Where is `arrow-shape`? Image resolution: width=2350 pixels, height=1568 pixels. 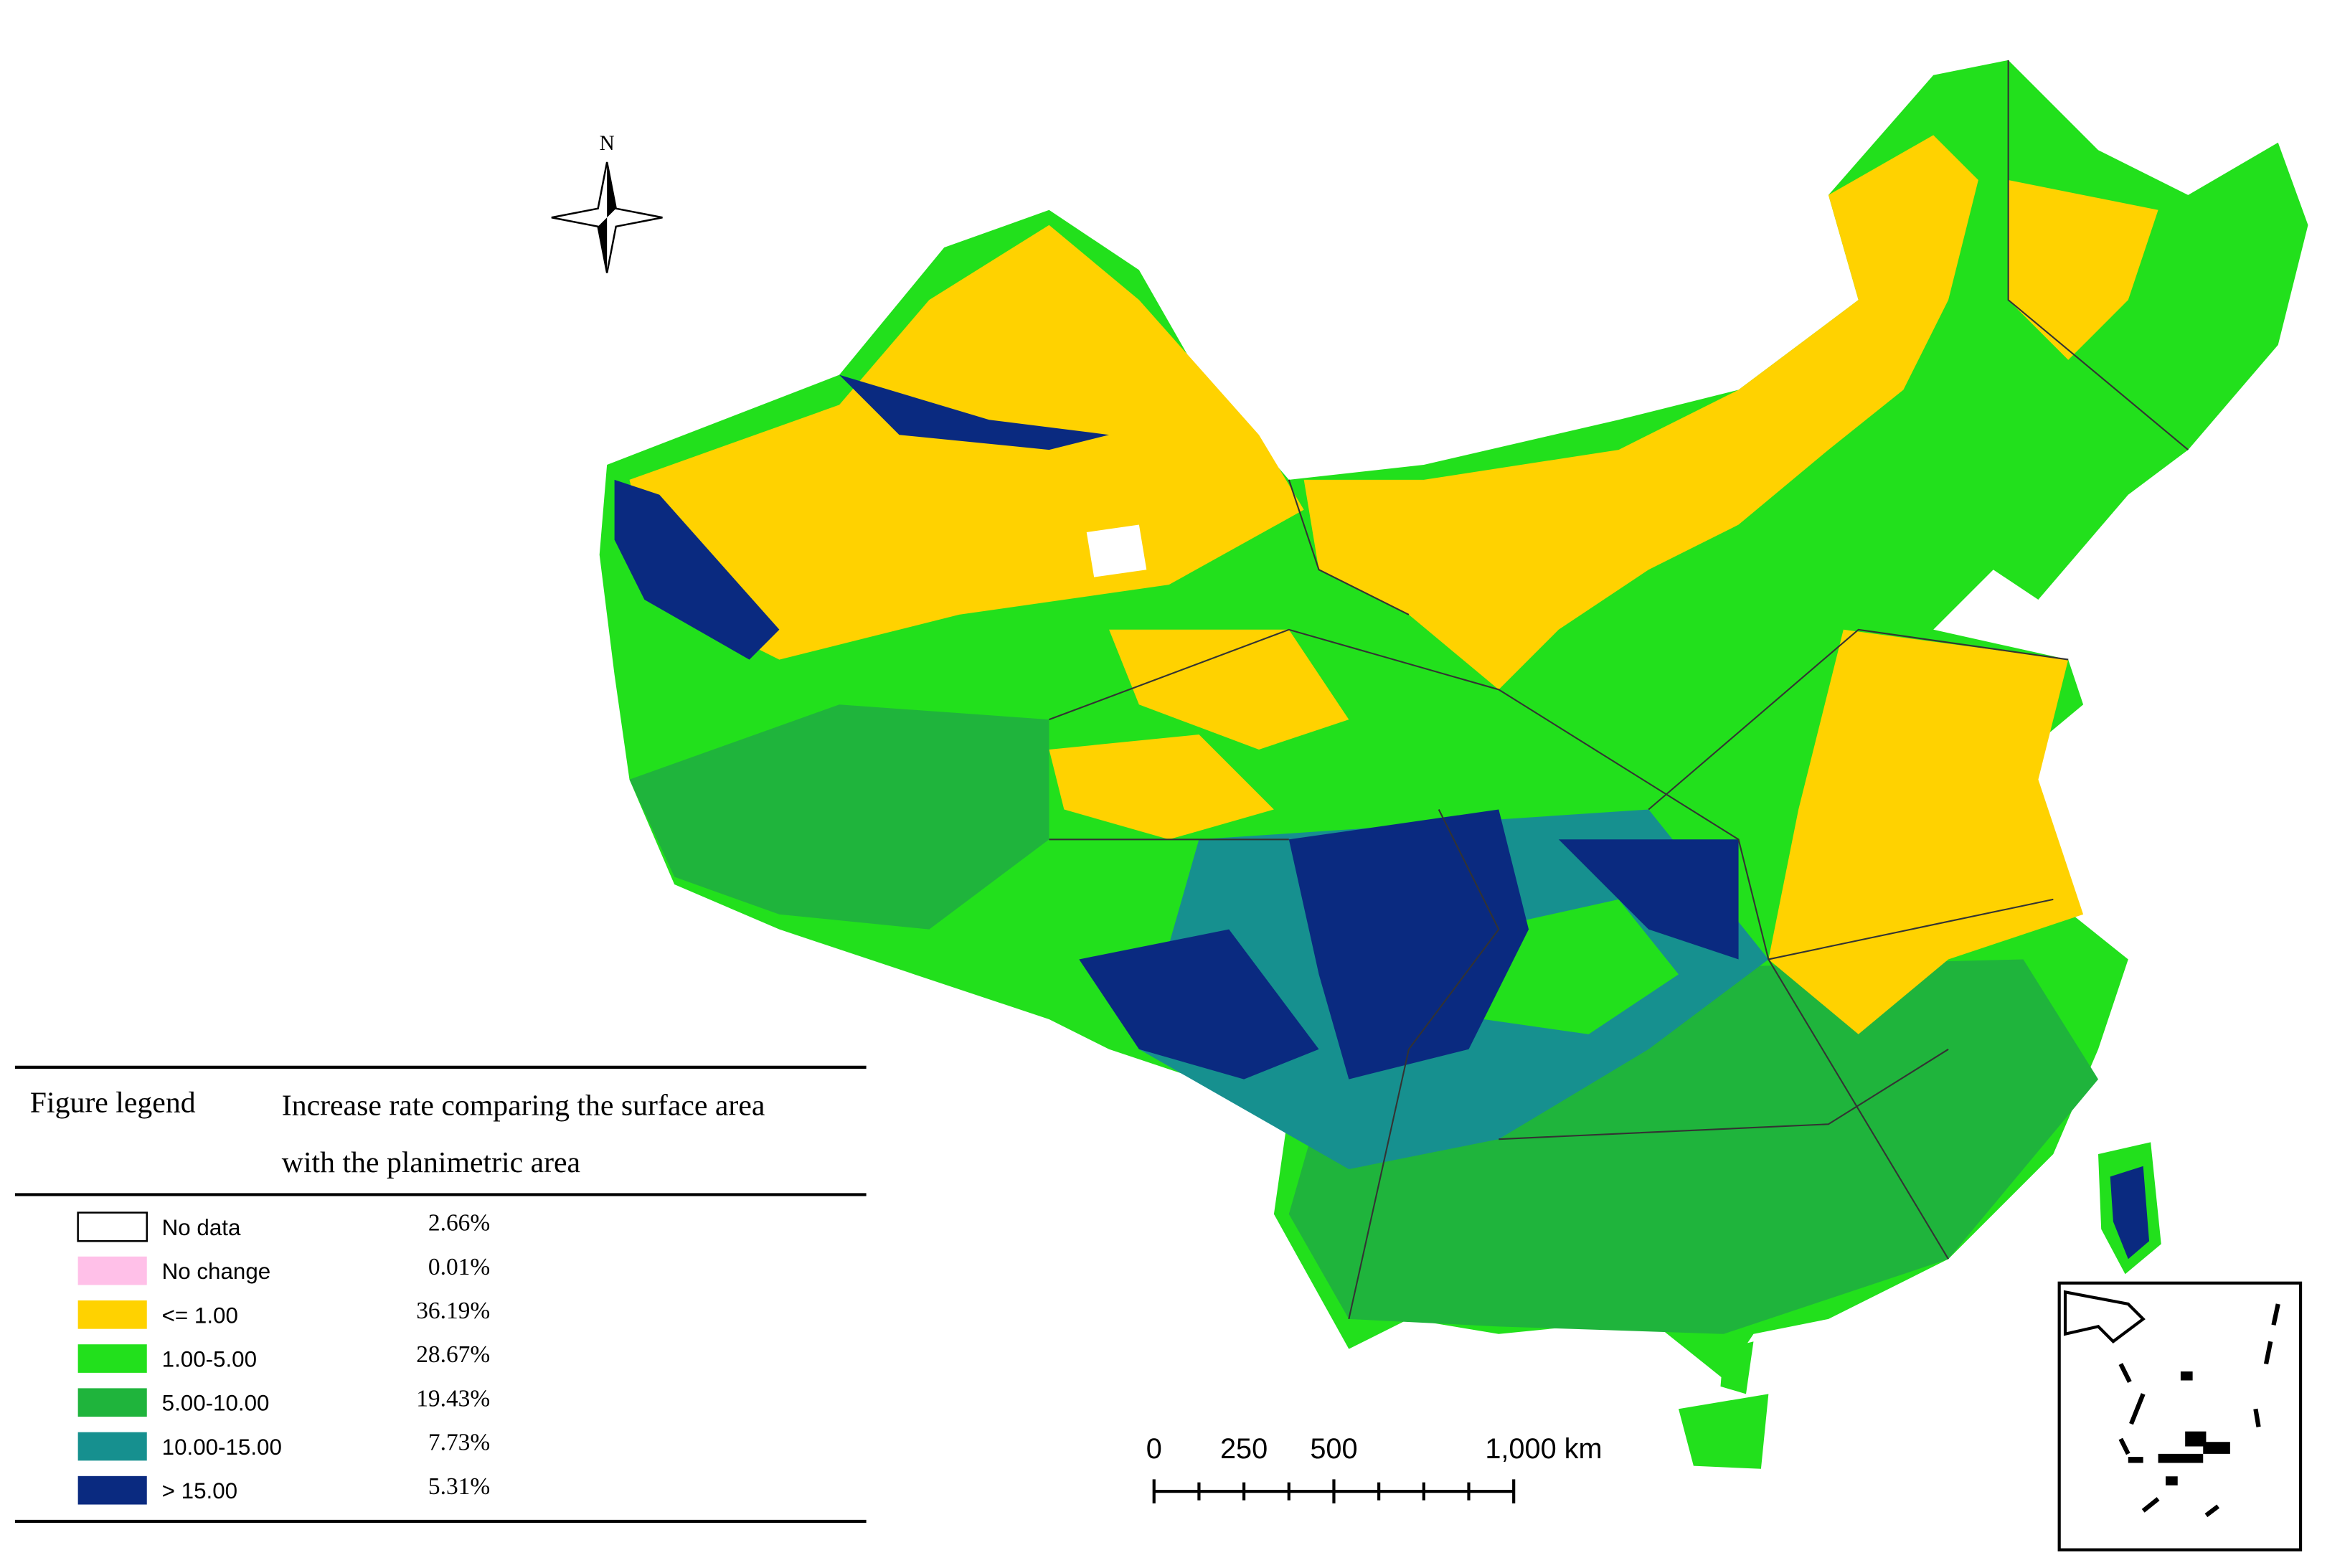
arrow-shape is located at coordinates (607, 217).